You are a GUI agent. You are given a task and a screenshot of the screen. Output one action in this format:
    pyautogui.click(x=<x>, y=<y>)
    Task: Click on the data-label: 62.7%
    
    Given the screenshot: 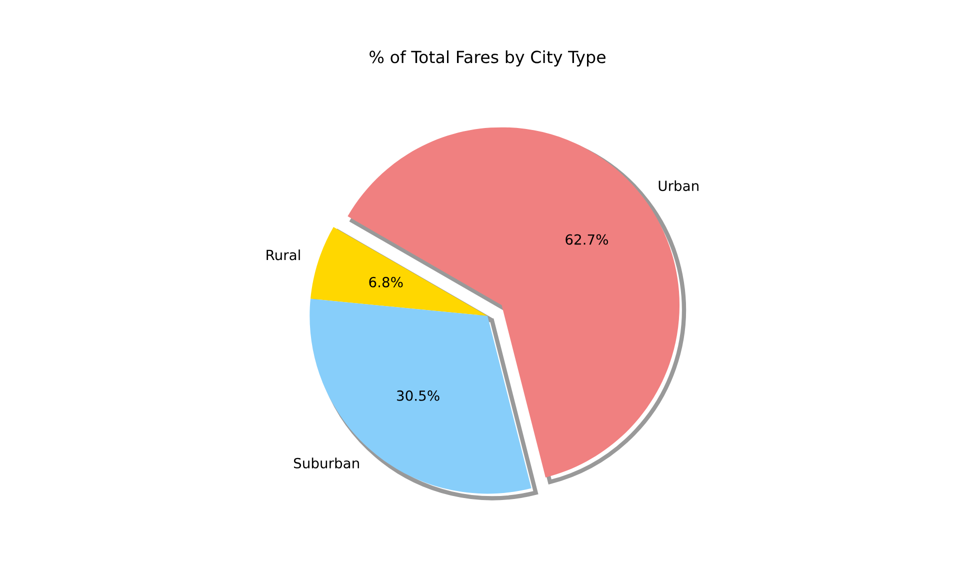 What is the action you would take?
    pyautogui.click(x=587, y=239)
    